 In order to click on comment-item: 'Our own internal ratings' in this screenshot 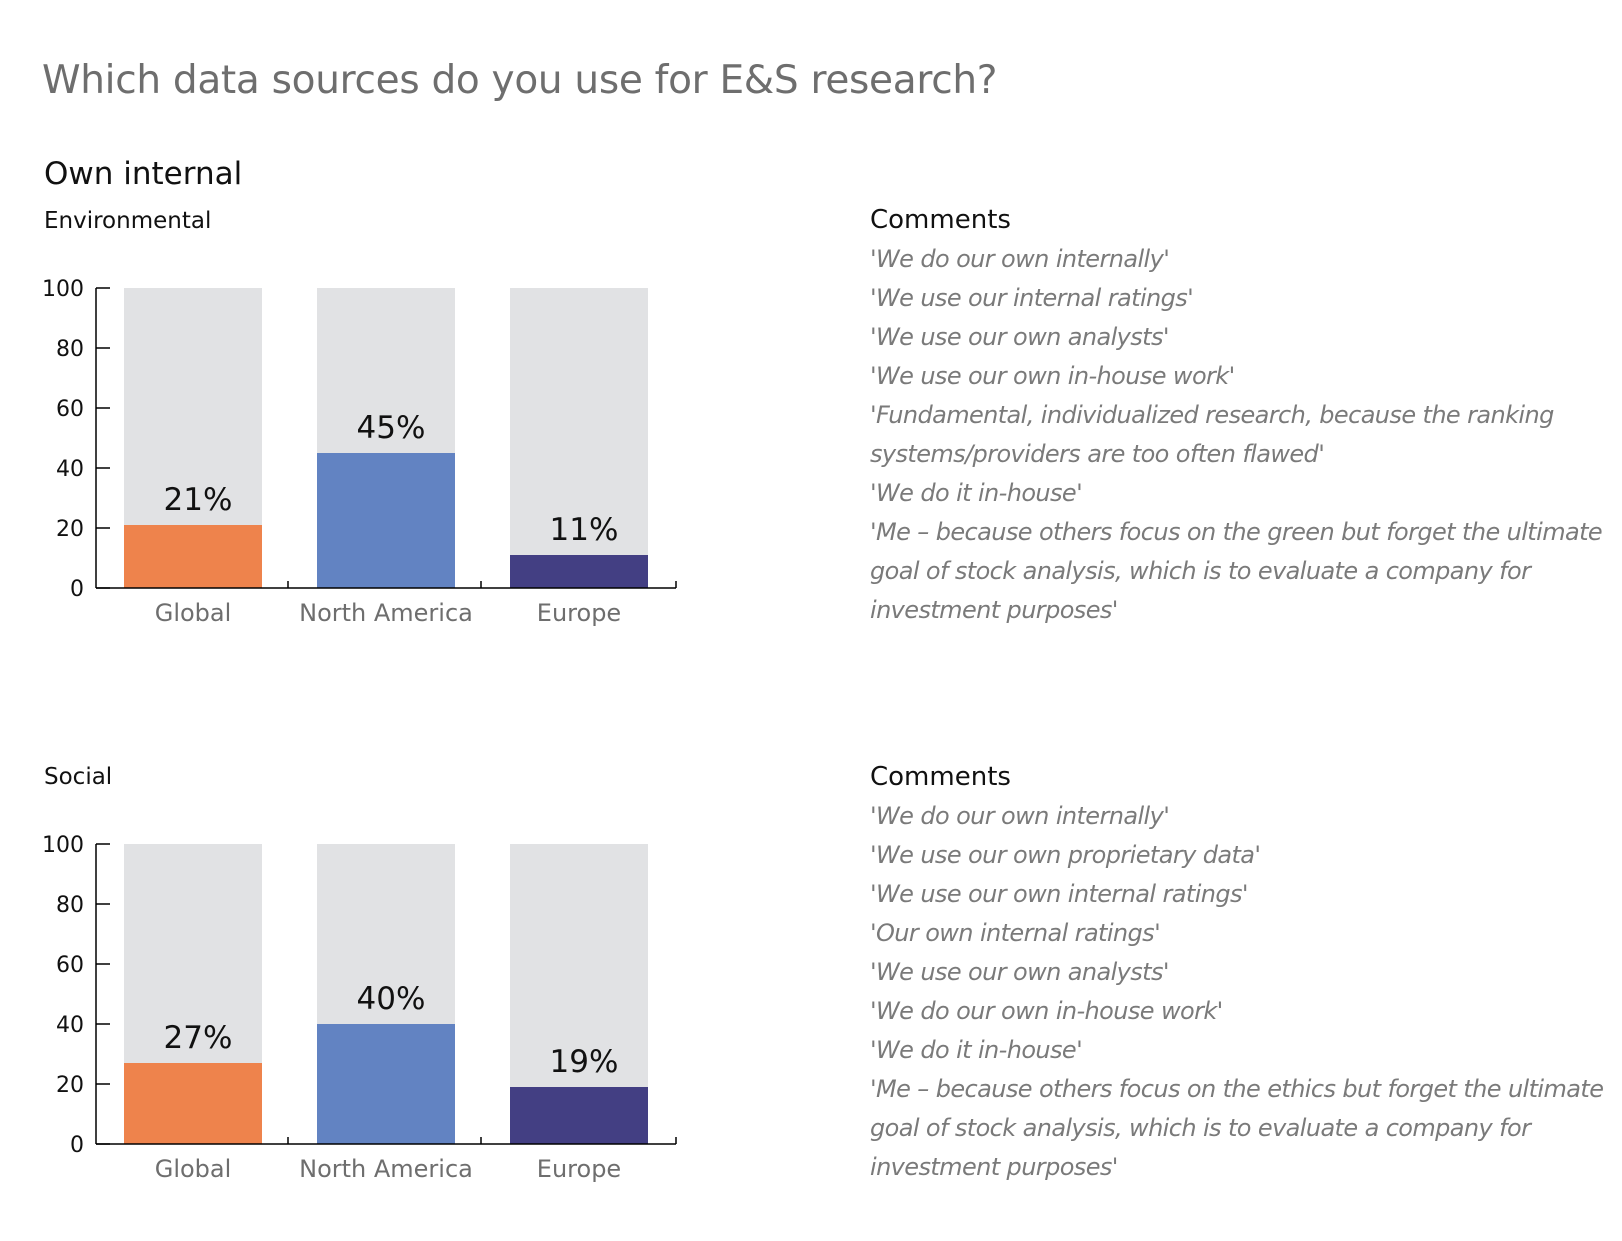, I will do `click(1015, 933)`.